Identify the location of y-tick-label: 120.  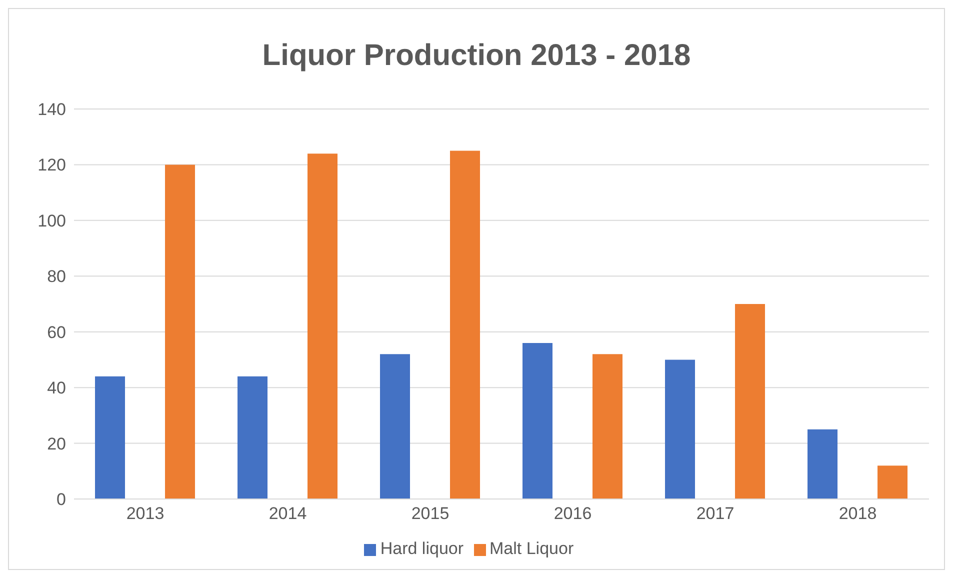
(52, 165).